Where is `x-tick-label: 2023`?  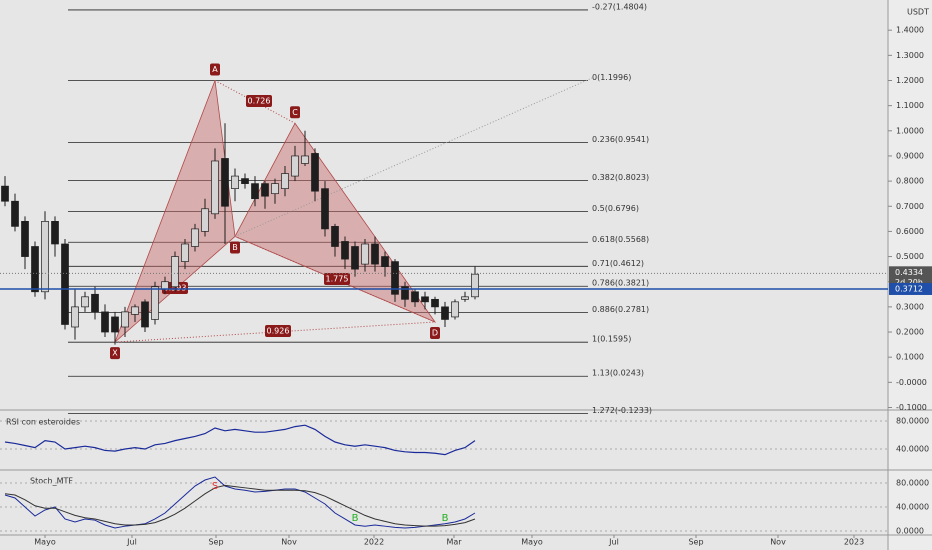 x-tick-label: 2023 is located at coordinates (854, 542).